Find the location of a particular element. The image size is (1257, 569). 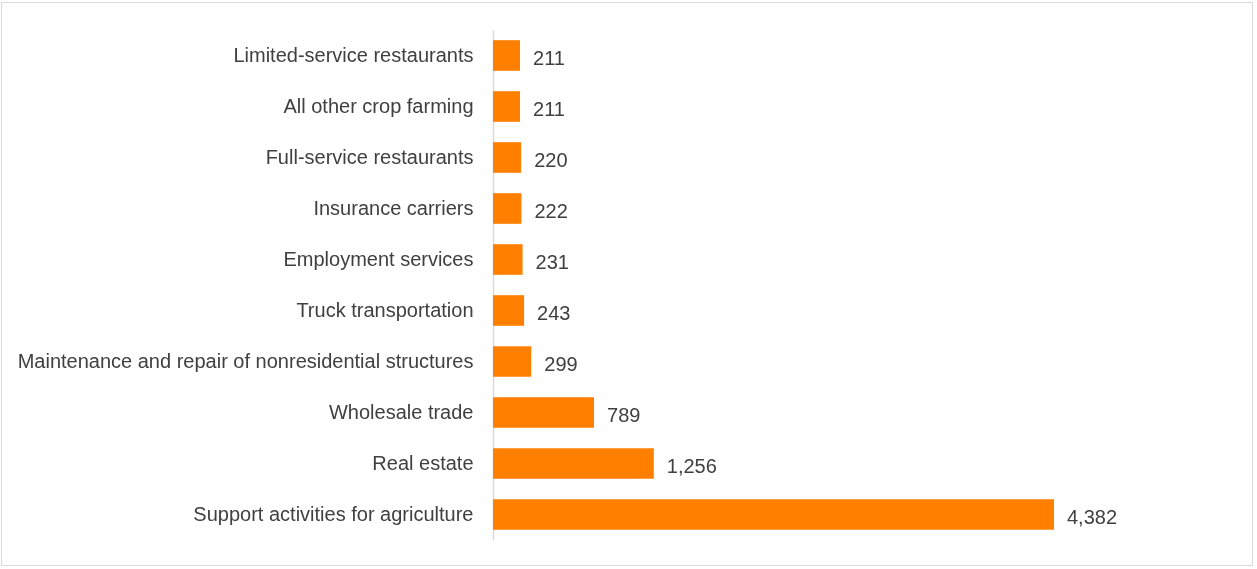

y-tick-label: Employment services is located at coordinates (378, 258).